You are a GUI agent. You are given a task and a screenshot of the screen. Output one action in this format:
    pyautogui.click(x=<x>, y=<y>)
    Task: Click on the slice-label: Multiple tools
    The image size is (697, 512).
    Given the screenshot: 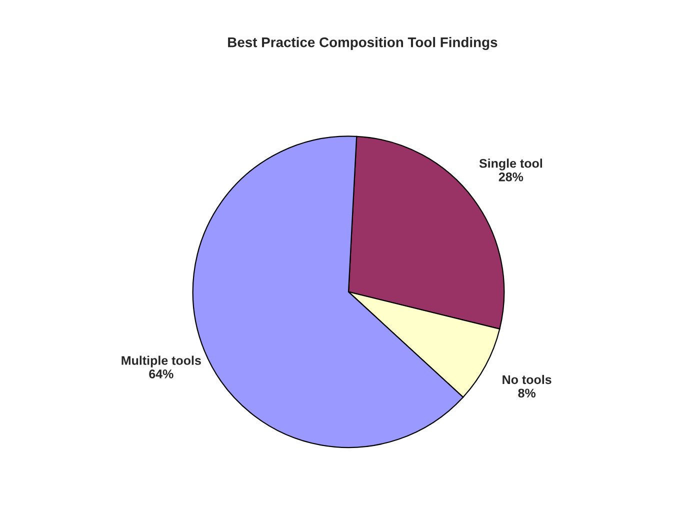 What is the action you would take?
    pyautogui.click(x=161, y=362)
    